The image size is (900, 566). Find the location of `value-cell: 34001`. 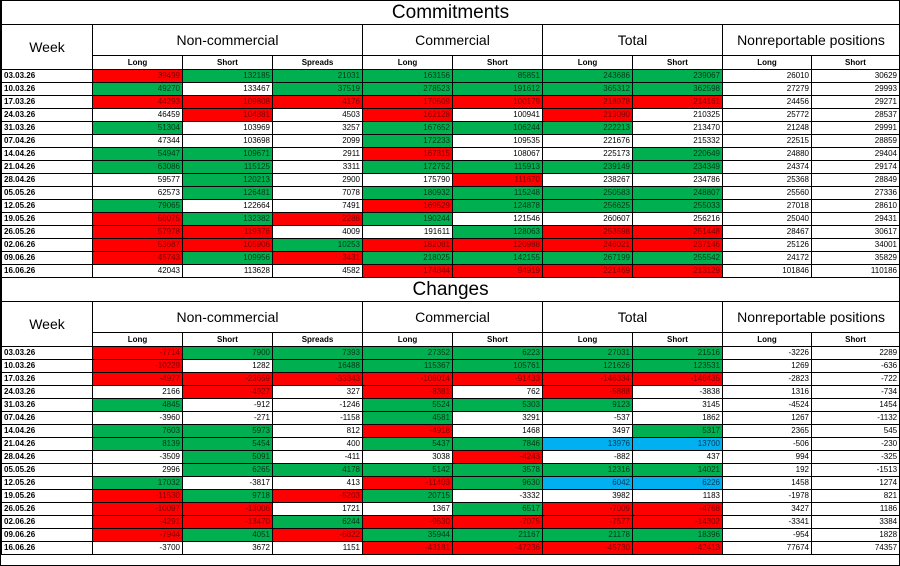

value-cell: 34001 is located at coordinates (855, 245).